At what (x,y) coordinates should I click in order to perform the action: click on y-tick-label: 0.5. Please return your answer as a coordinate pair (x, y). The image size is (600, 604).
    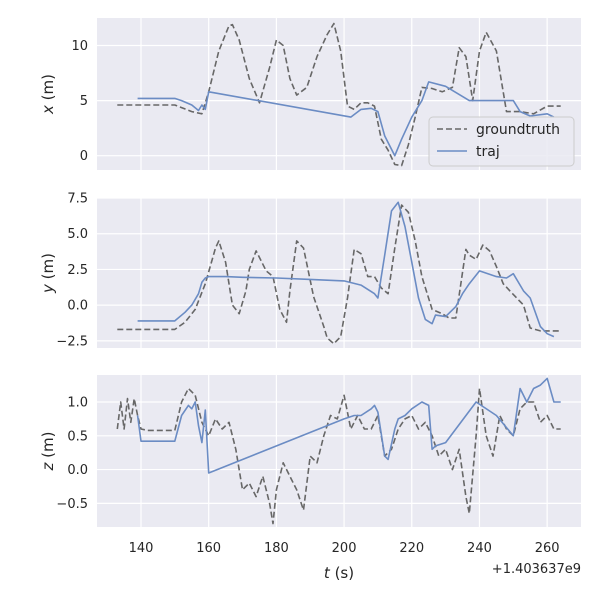
    Looking at the image, I should click on (77, 436).